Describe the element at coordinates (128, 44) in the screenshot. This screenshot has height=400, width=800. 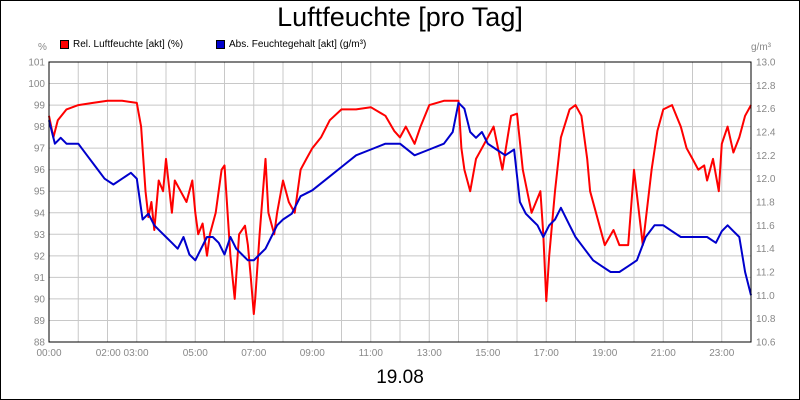
I see `legend-label-rel-humidity: Rel. Luftfeuchte [akt] (%)` at that location.